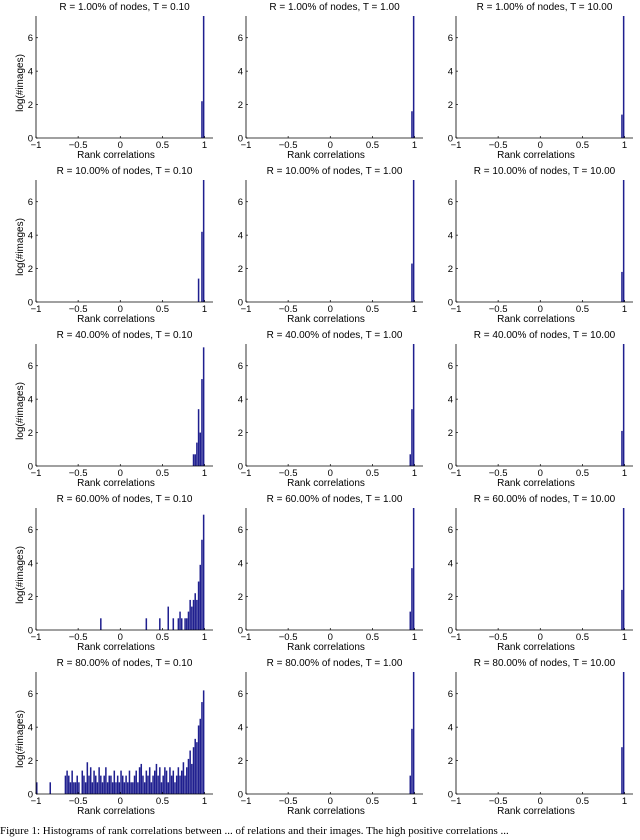 This screenshot has width=640, height=840. Describe the element at coordinates (545, 499) in the screenshot. I see `panel-title: R = 60.00% of nodes, T = 10.00` at that location.